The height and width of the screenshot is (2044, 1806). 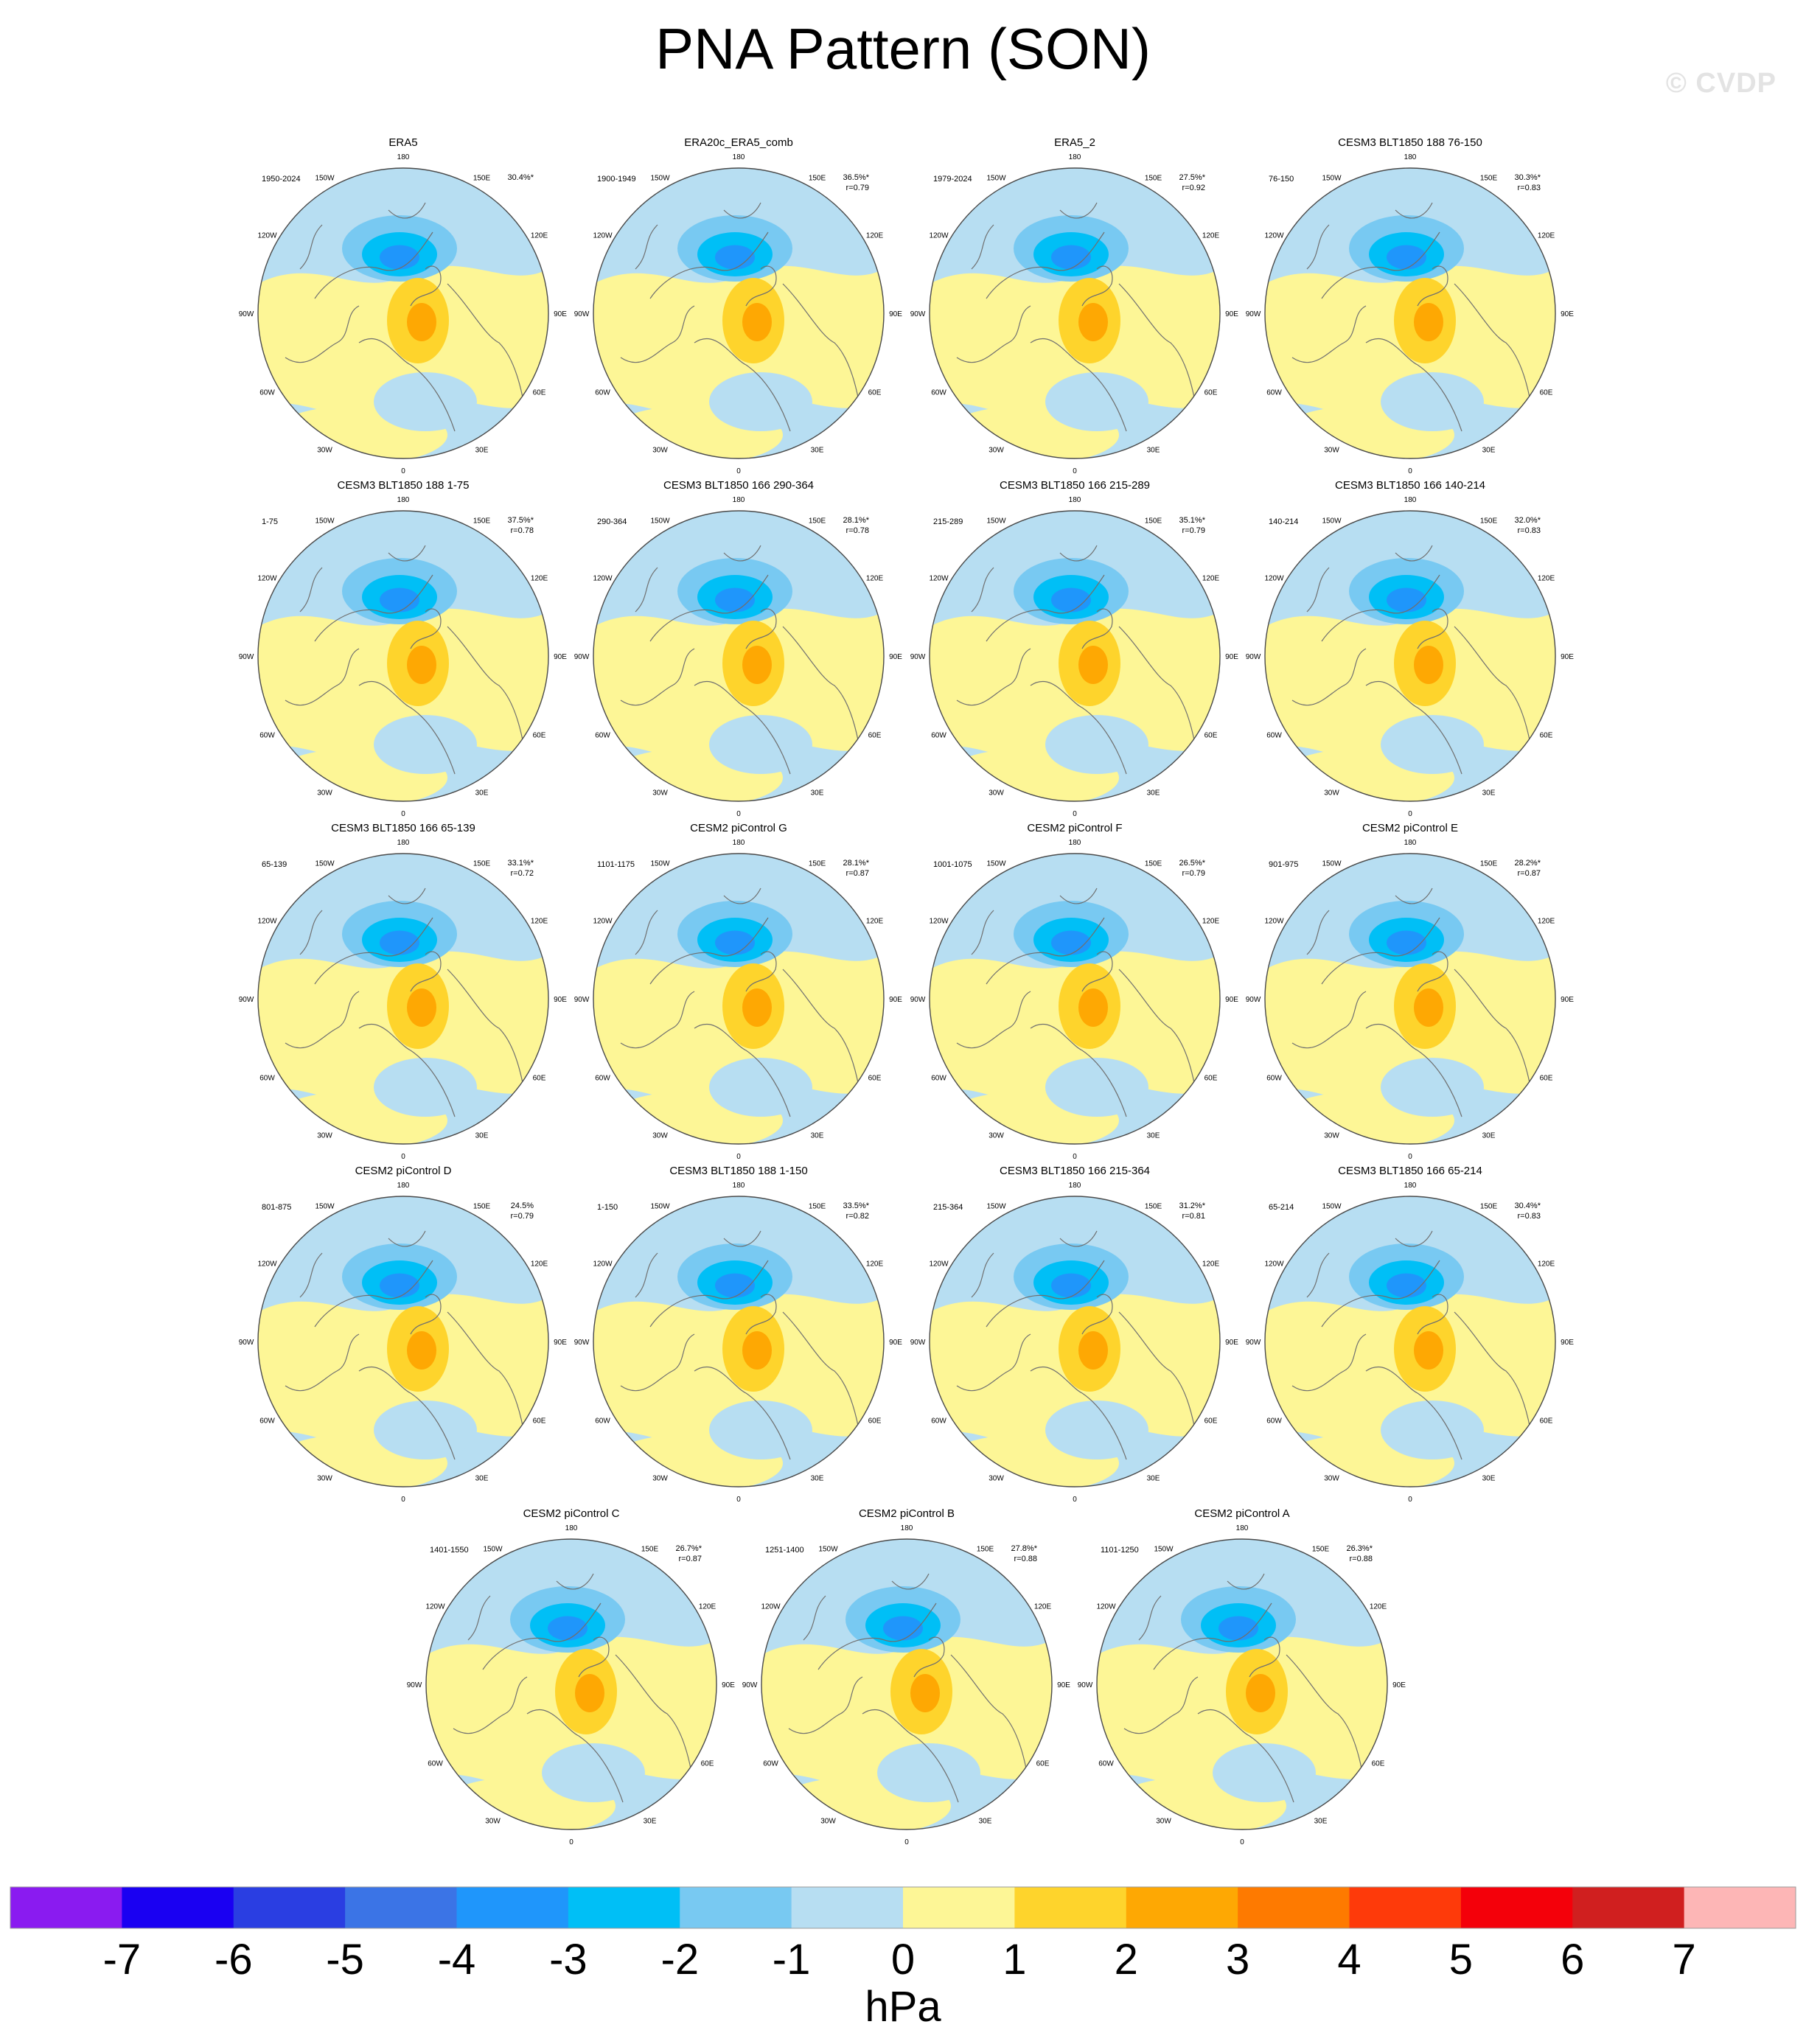 What do you see at coordinates (948, 1207) in the screenshot?
I see `panel-years: 215-364` at bounding box center [948, 1207].